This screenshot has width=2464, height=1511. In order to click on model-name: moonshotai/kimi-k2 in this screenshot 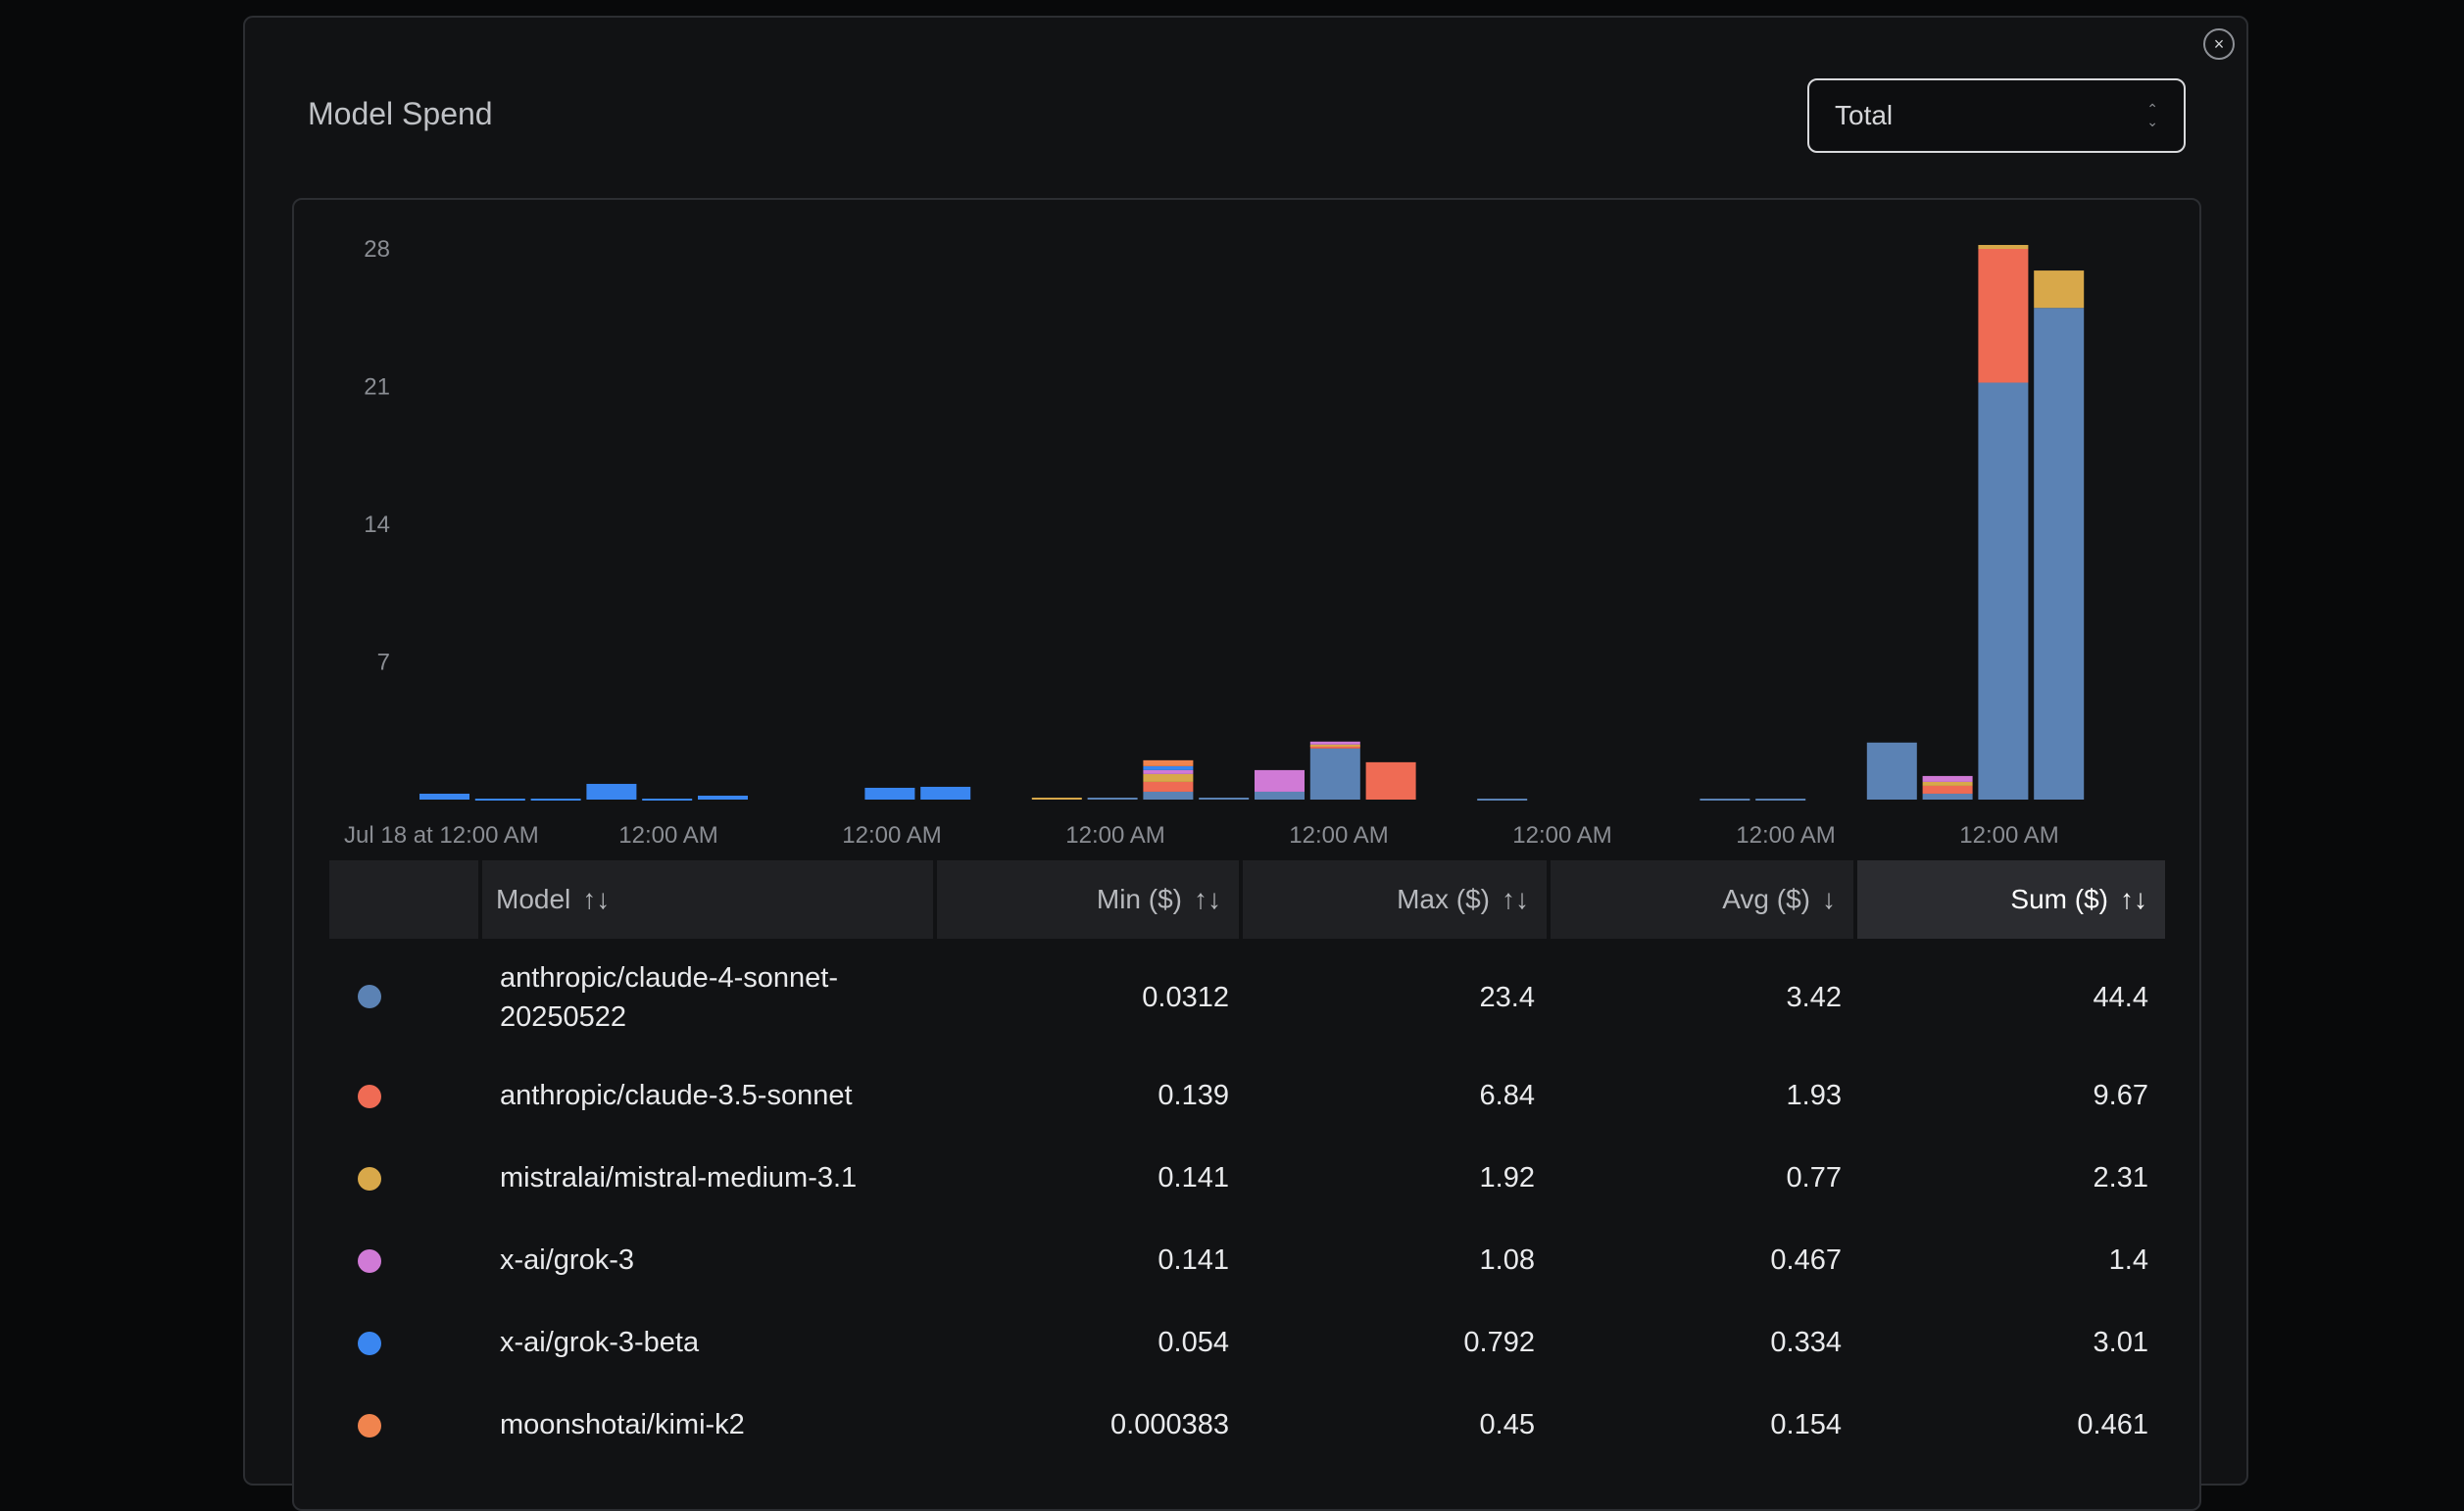, I will do `click(623, 1424)`.